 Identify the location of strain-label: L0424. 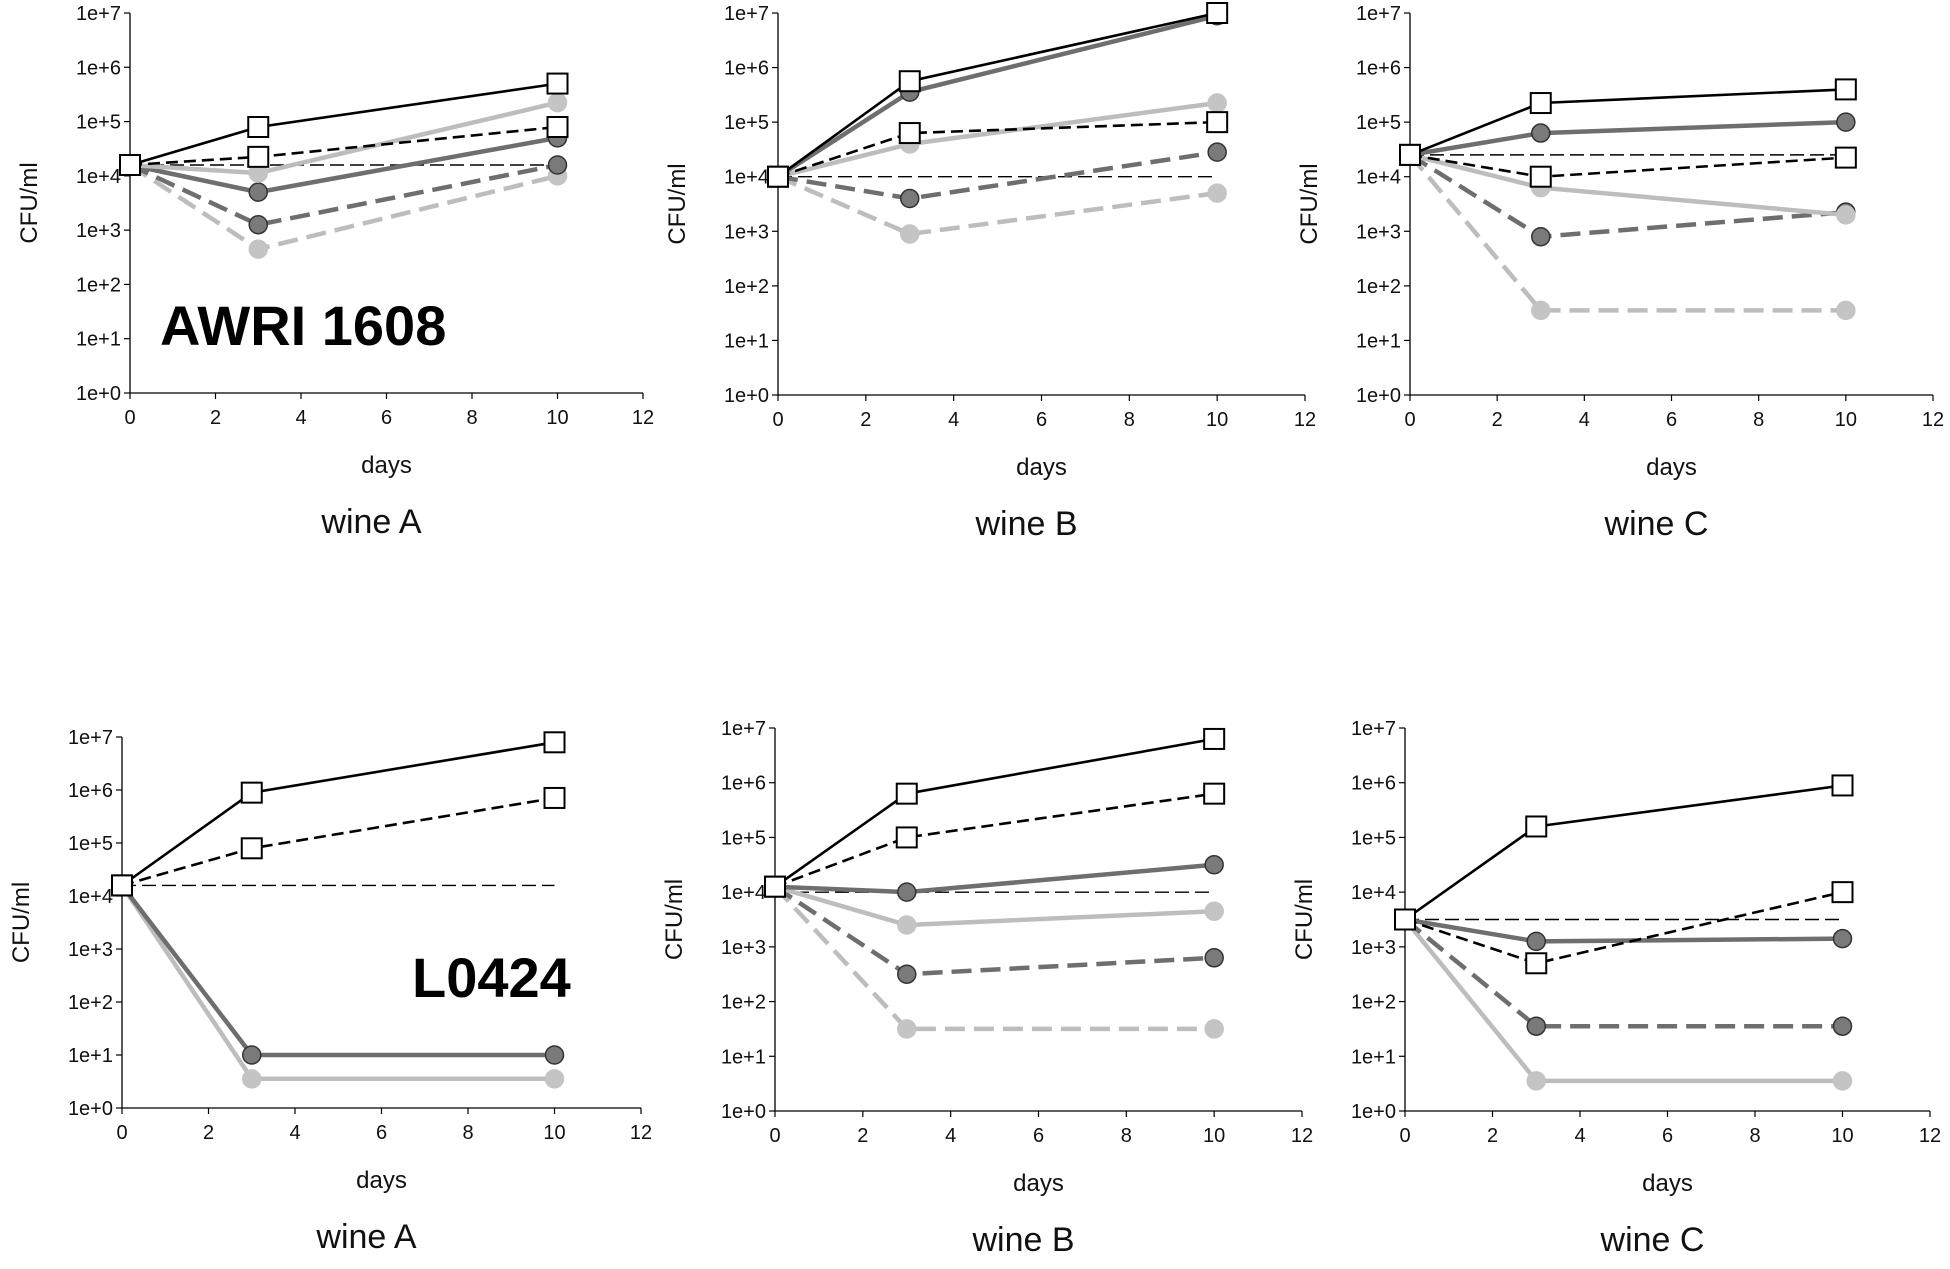
(491, 977).